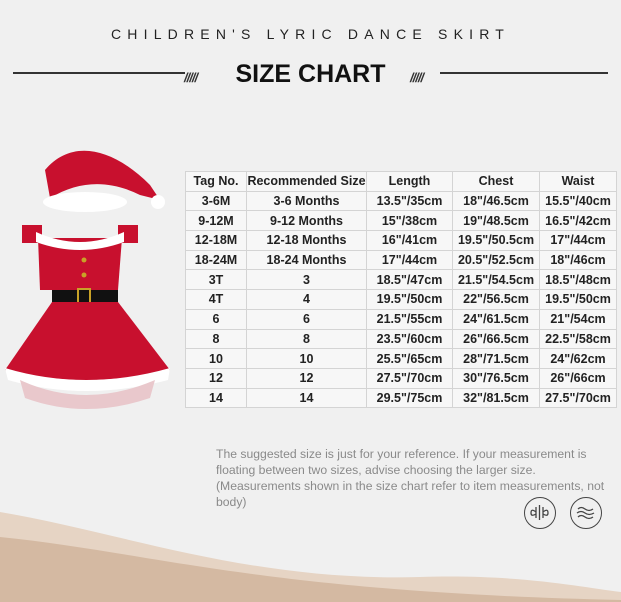 The height and width of the screenshot is (602, 621). I want to click on table-cell: 3, so click(306, 280).